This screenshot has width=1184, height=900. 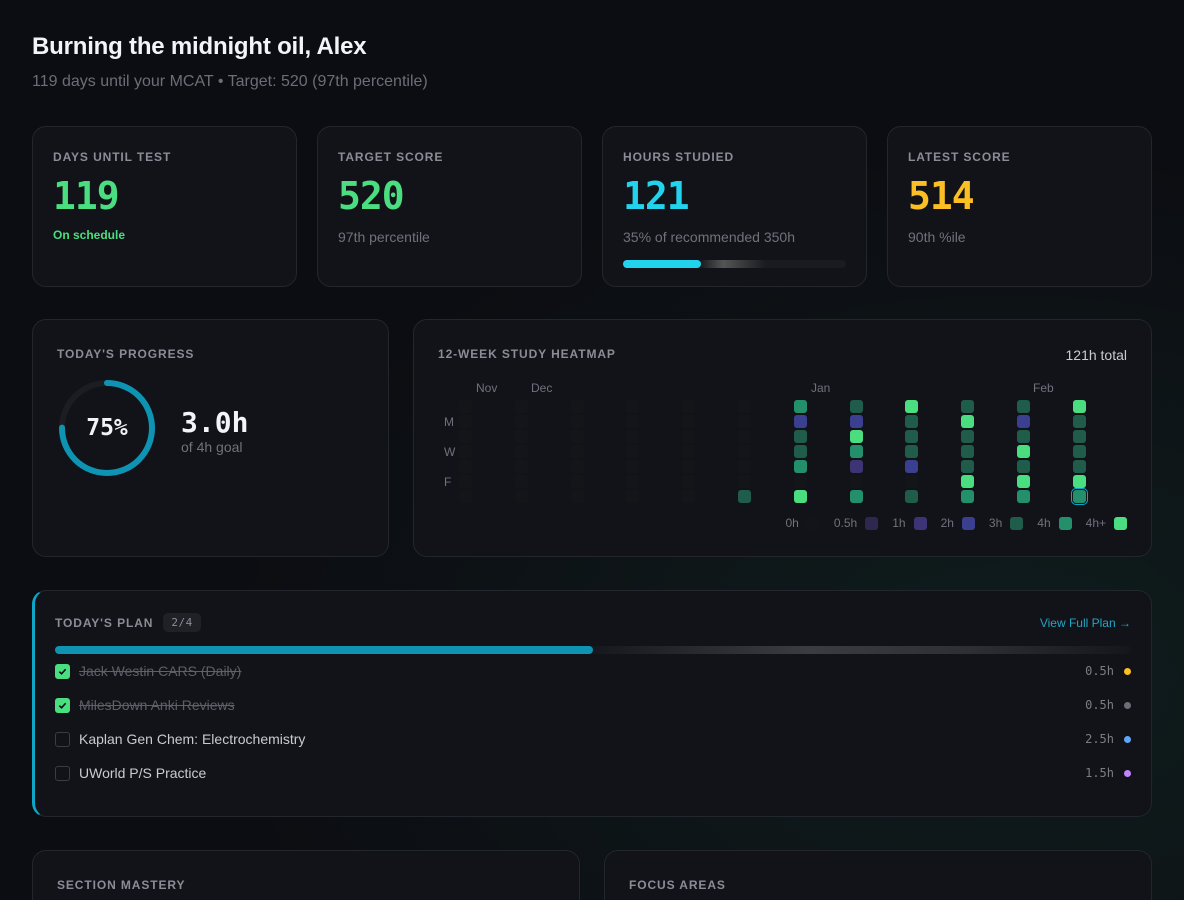 What do you see at coordinates (1085, 622) in the screenshot?
I see `view-full-plan-link: View Full Plan →` at bounding box center [1085, 622].